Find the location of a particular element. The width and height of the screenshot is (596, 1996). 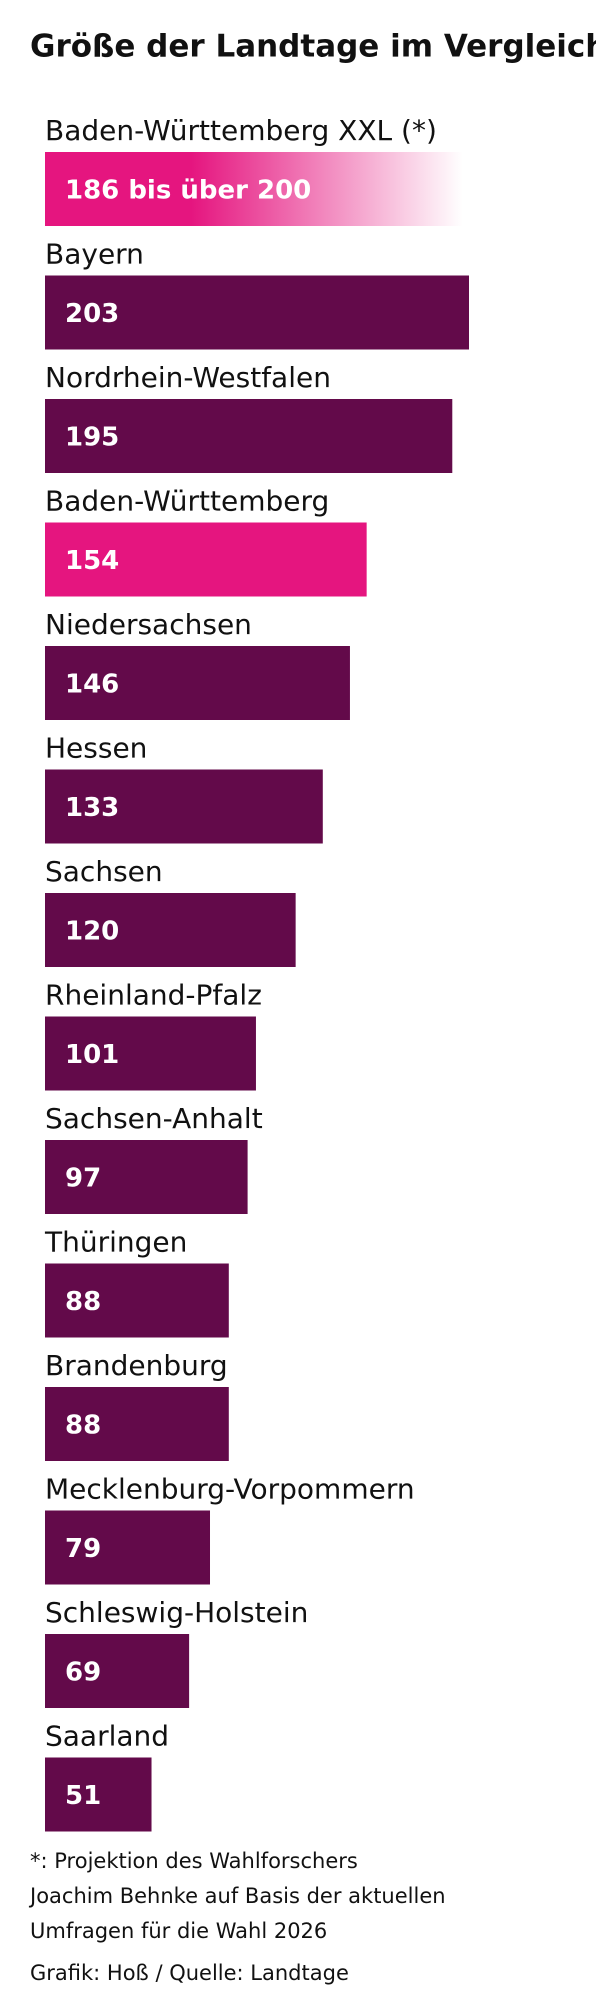

category-label: Bayern is located at coordinates (94, 254).